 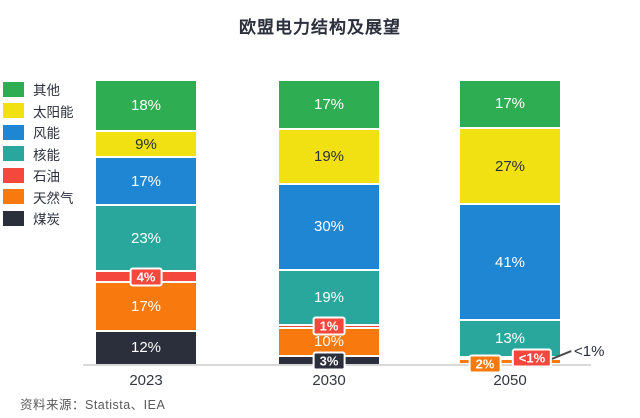 I want to click on segment-label: 9%, so click(x=146, y=144).